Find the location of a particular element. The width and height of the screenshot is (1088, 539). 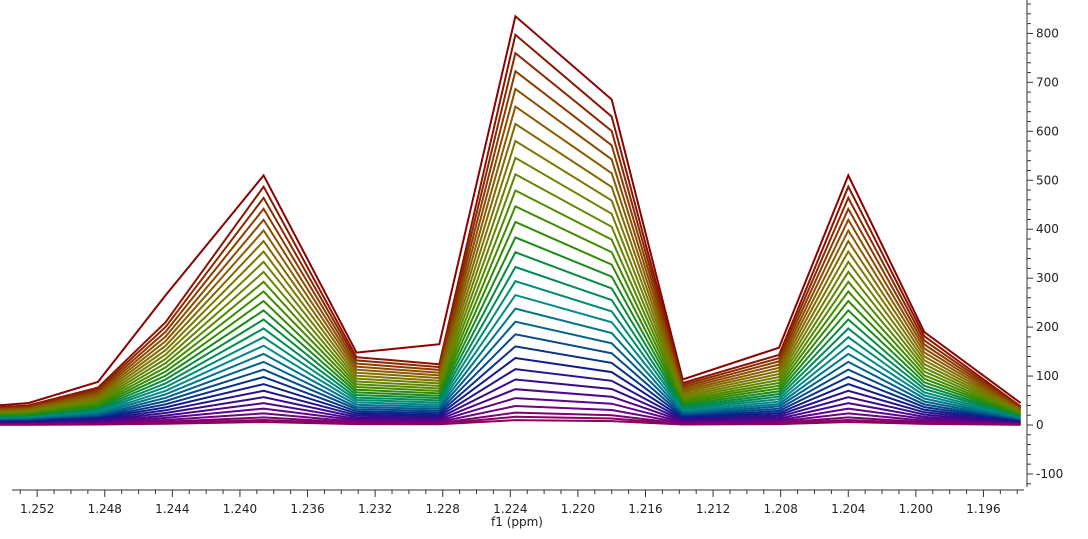

x-tick-label: 1.252 is located at coordinates (37, 509).